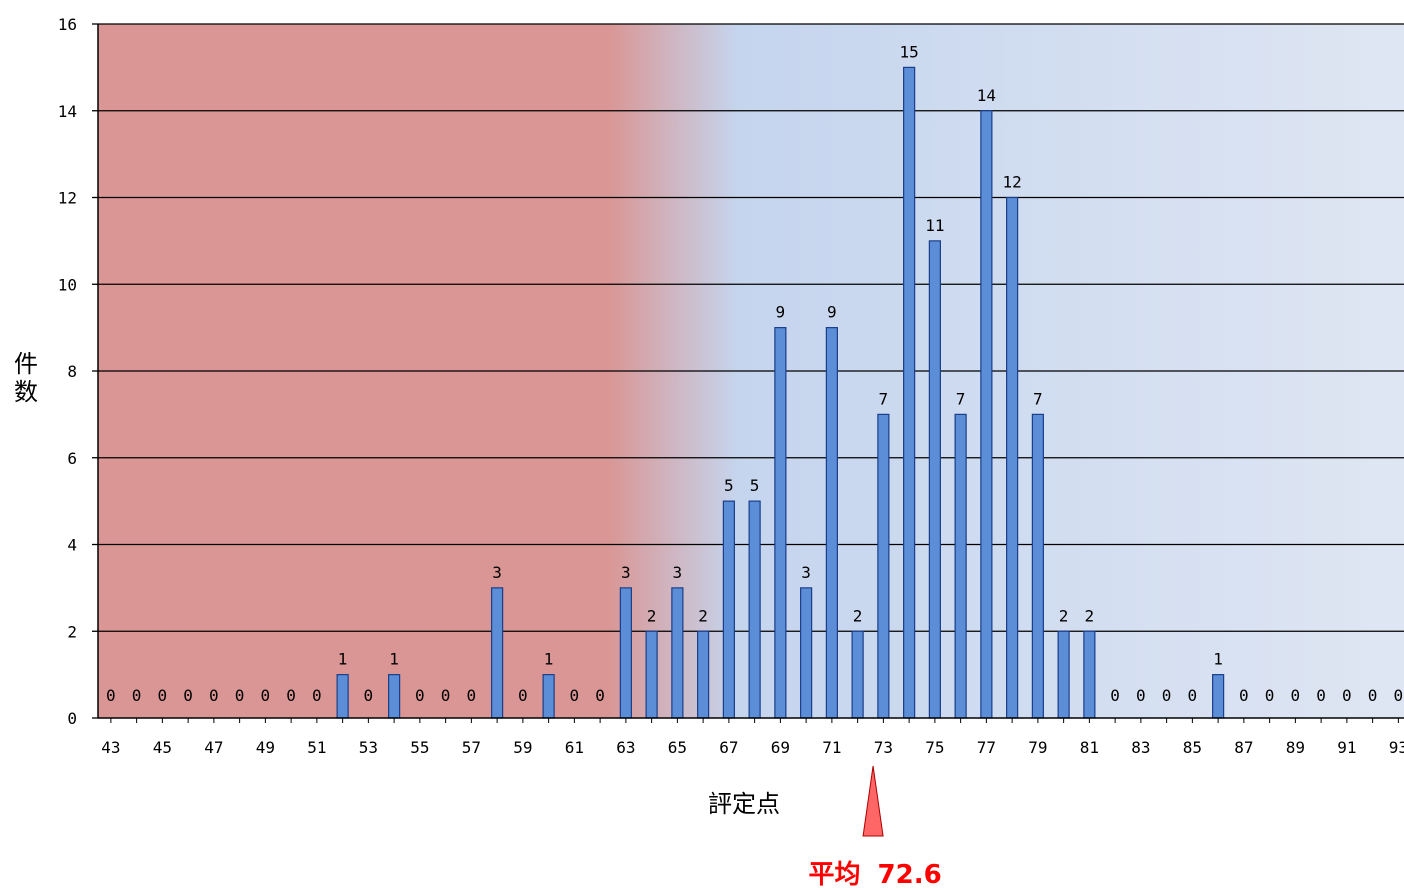 Image resolution: width=1404 pixels, height=890 pixels. I want to click on data-label-88: 0, so click(1270, 695).